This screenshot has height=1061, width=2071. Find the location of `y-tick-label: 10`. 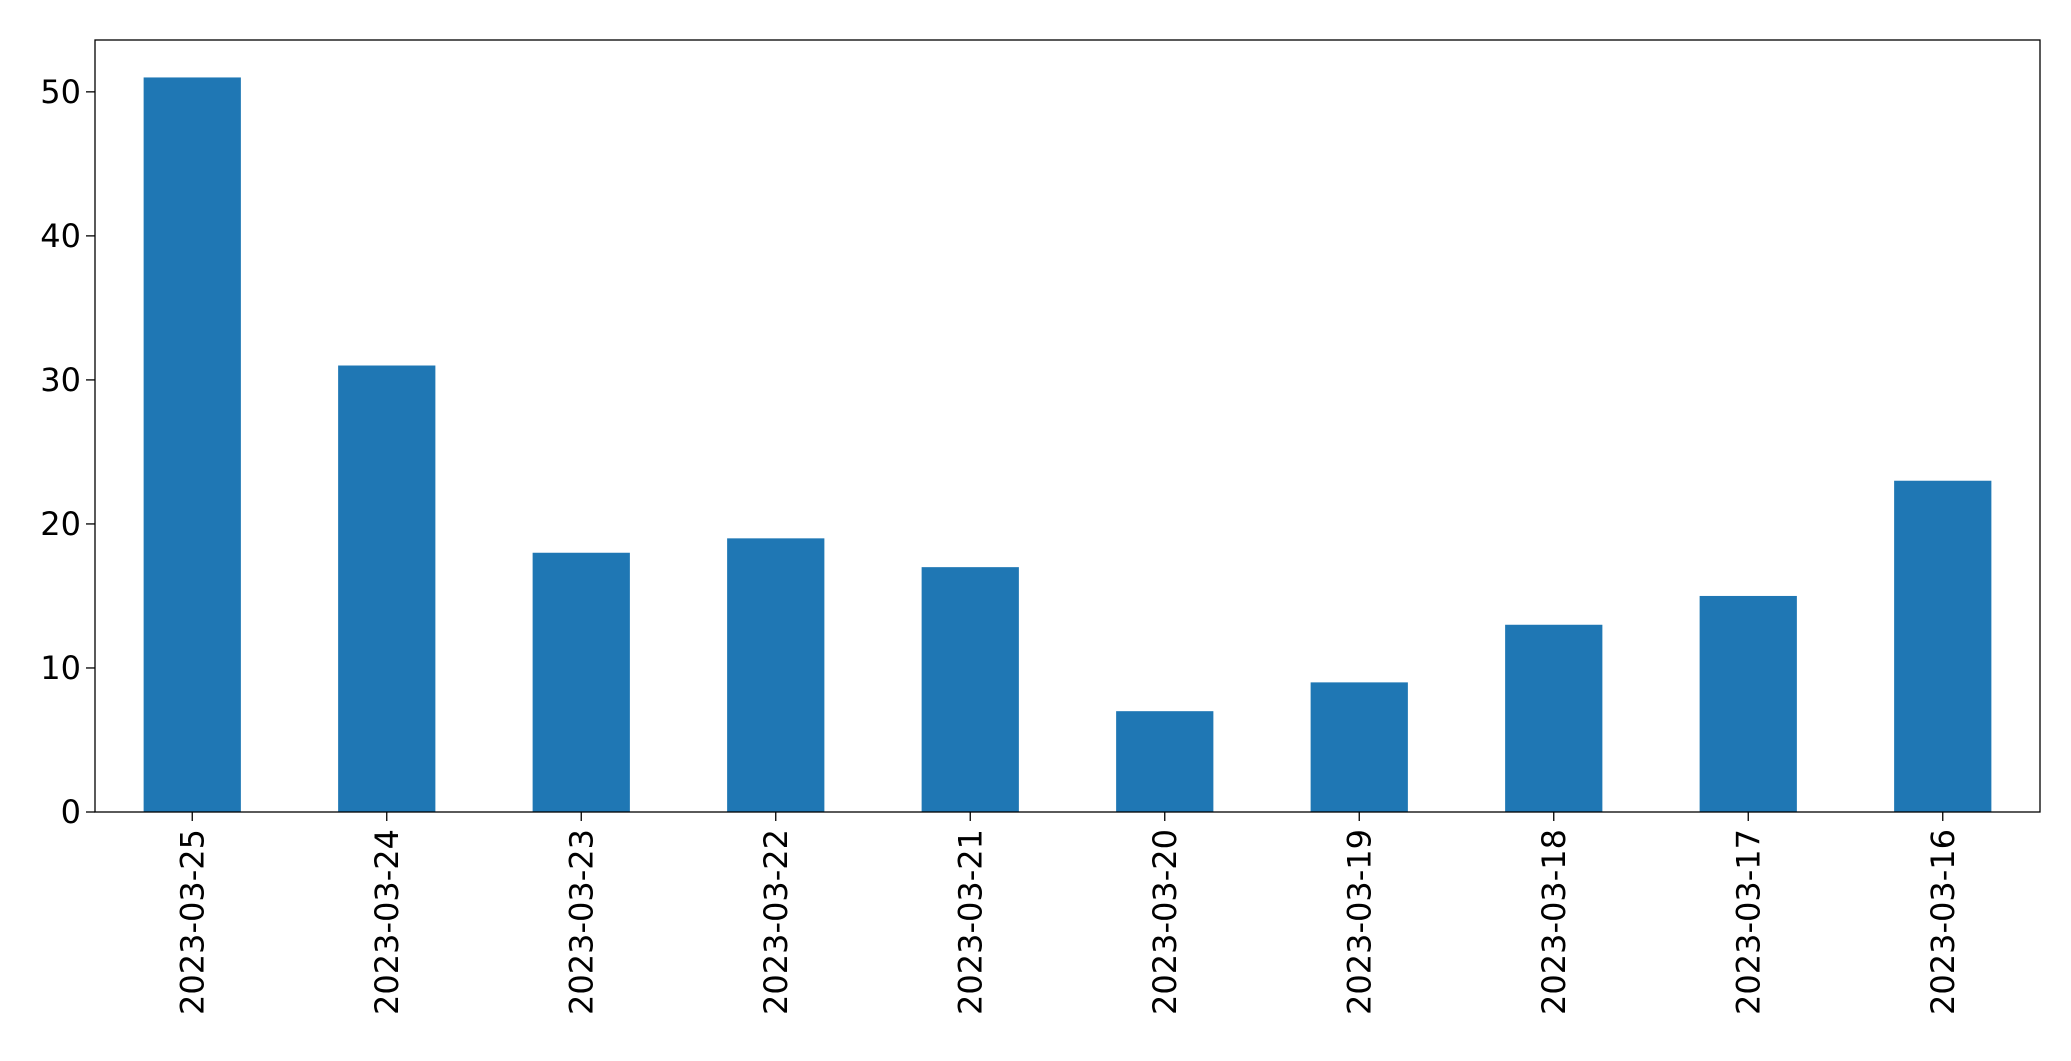

y-tick-label: 10 is located at coordinates (60, 668).